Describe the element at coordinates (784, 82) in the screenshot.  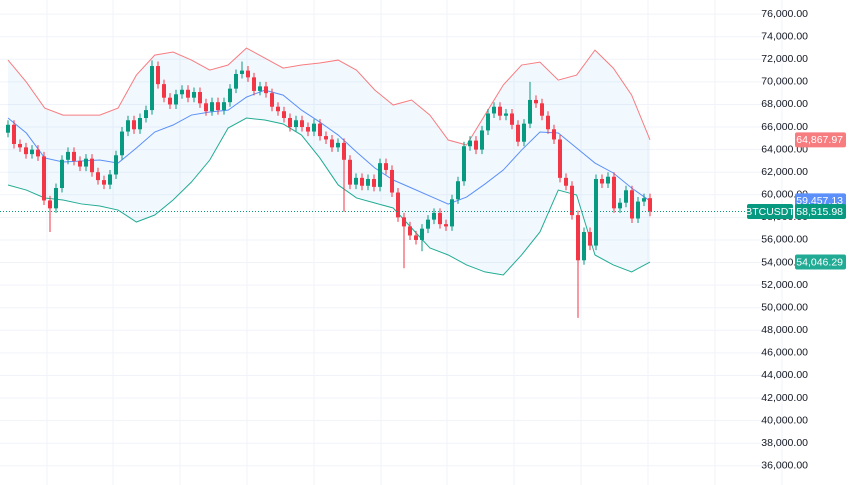
I see `y-tick-label: 70,000.00` at that location.